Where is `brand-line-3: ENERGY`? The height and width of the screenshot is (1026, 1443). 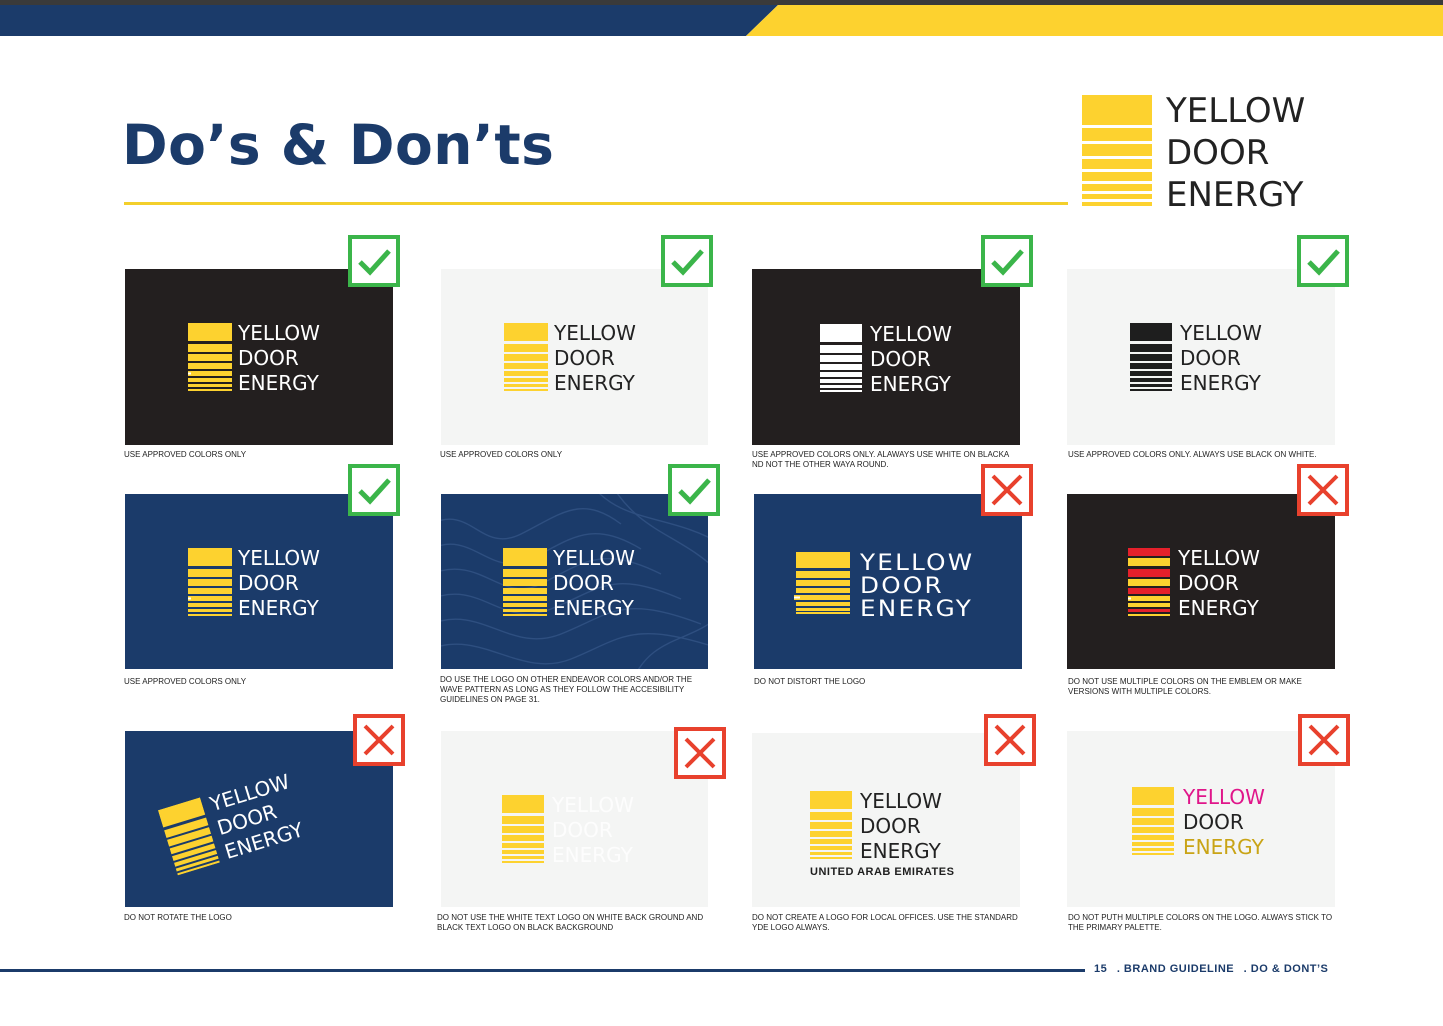
brand-line-3: ENERGY is located at coordinates (1235, 195).